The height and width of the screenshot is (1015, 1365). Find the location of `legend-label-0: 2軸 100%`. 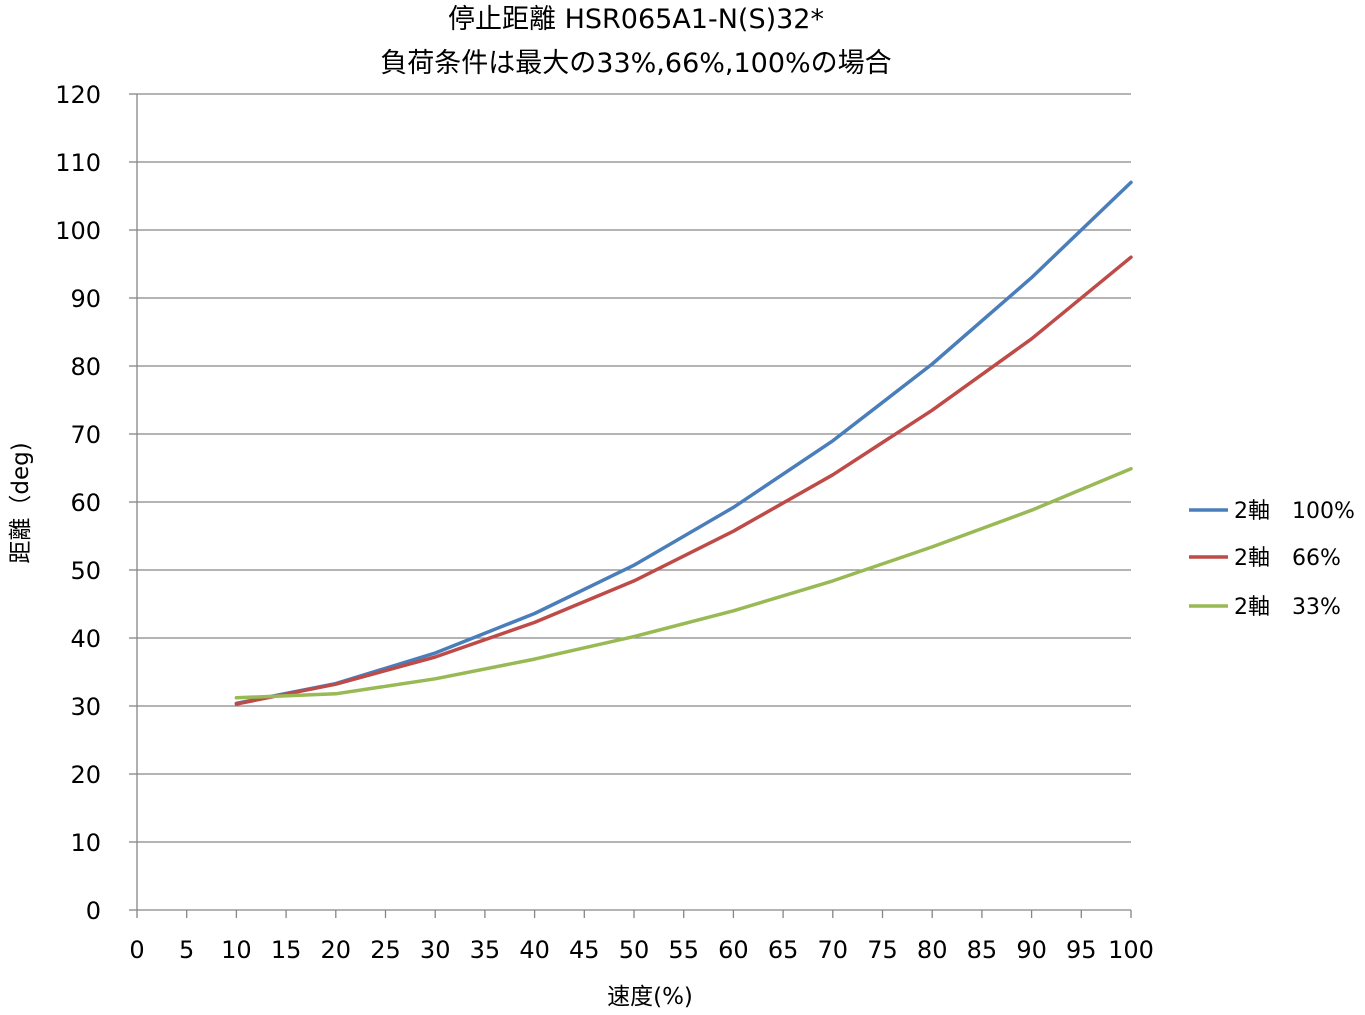

legend-label-0: 2軸 100% is located at coordinates (1294, 511).